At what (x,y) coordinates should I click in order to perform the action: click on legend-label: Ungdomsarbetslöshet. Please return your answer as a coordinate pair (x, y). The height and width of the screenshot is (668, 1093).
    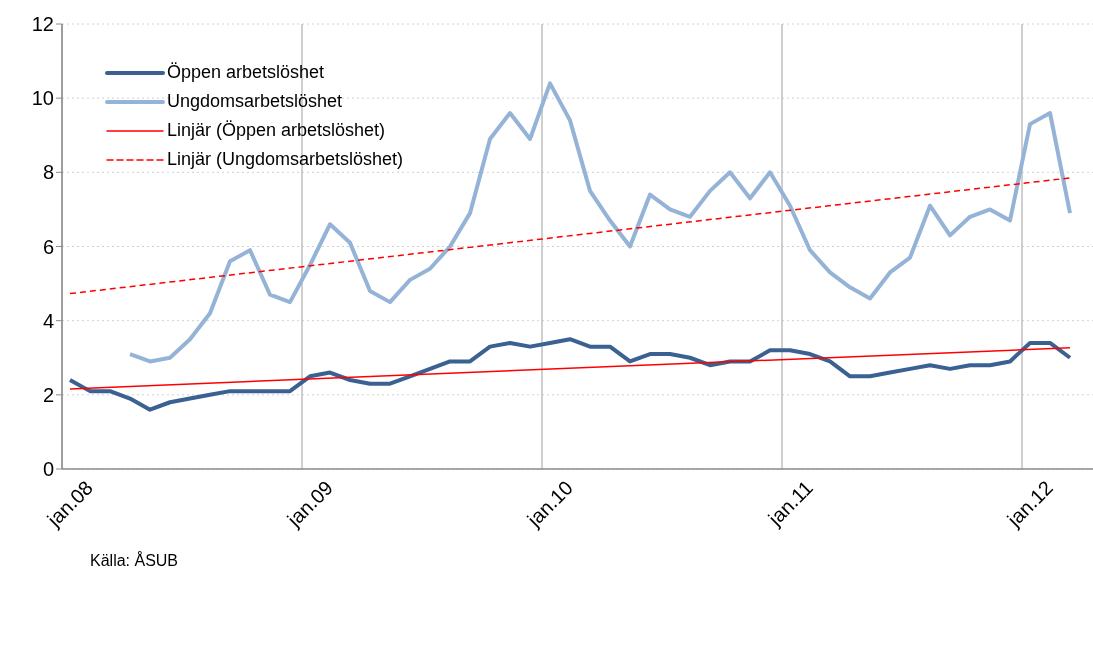
    Looking at the image, I should click on (255, 101).